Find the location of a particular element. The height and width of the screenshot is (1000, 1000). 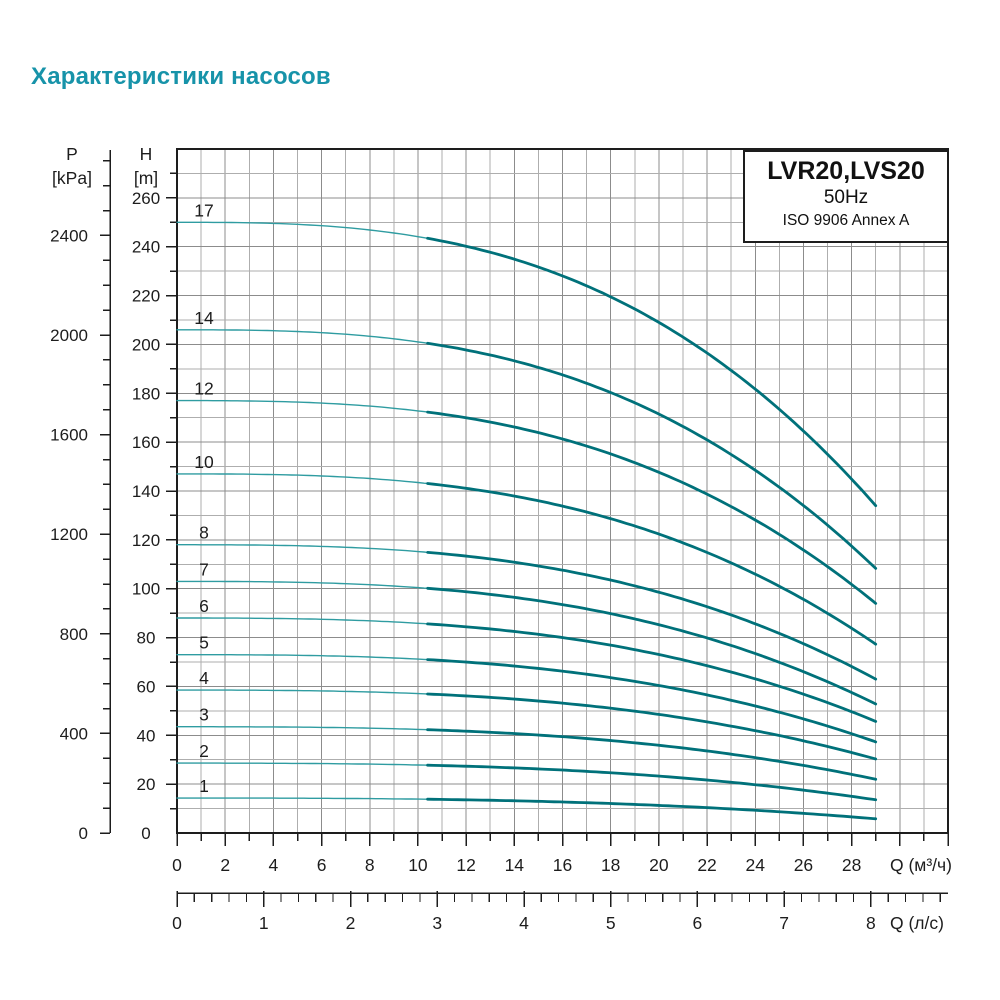

pump-curve-5-thick is located at coordinates (652, 701).